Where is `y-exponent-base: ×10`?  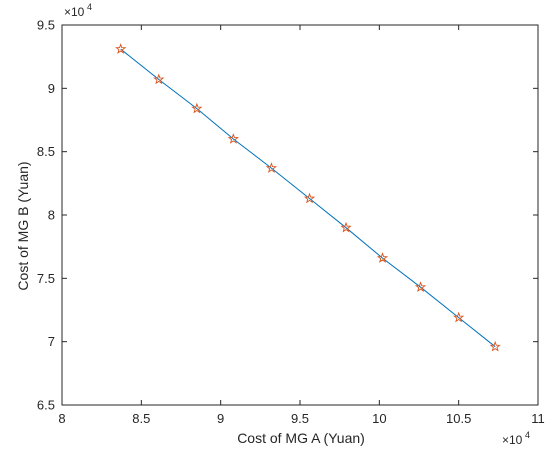 y-exponent-base: ×10 is located at coordinates (74, 12).